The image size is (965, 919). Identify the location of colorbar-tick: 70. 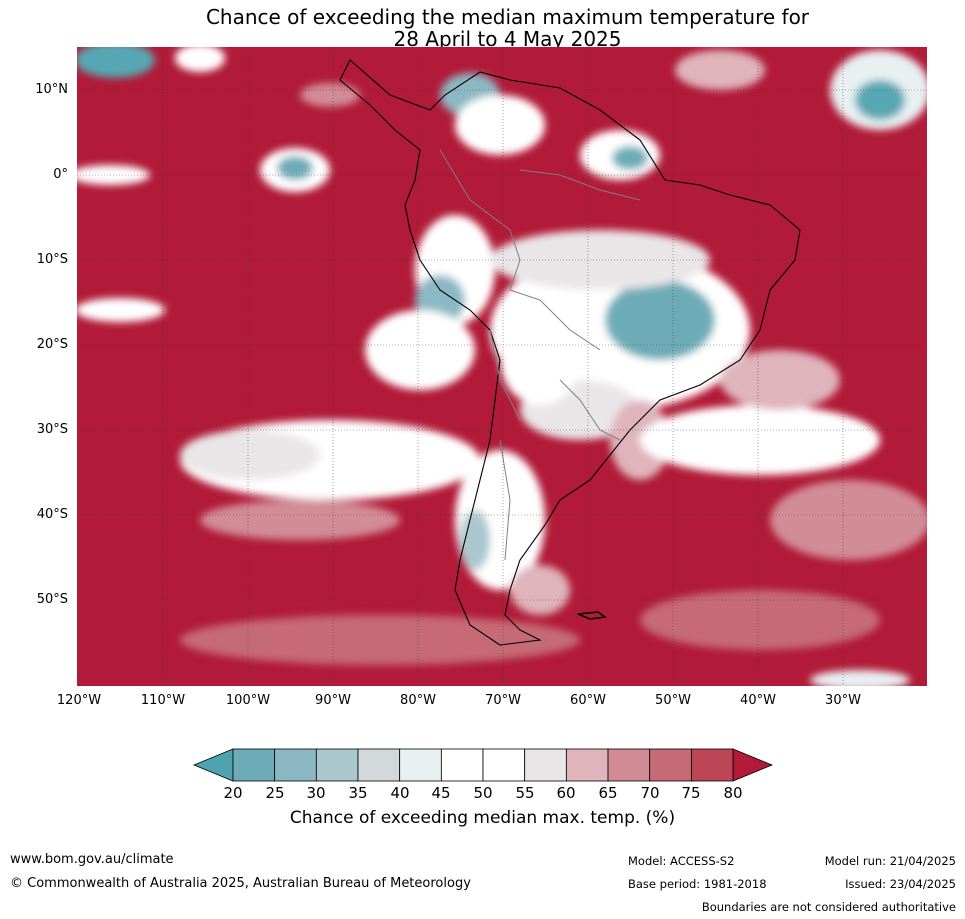
(650, 793).